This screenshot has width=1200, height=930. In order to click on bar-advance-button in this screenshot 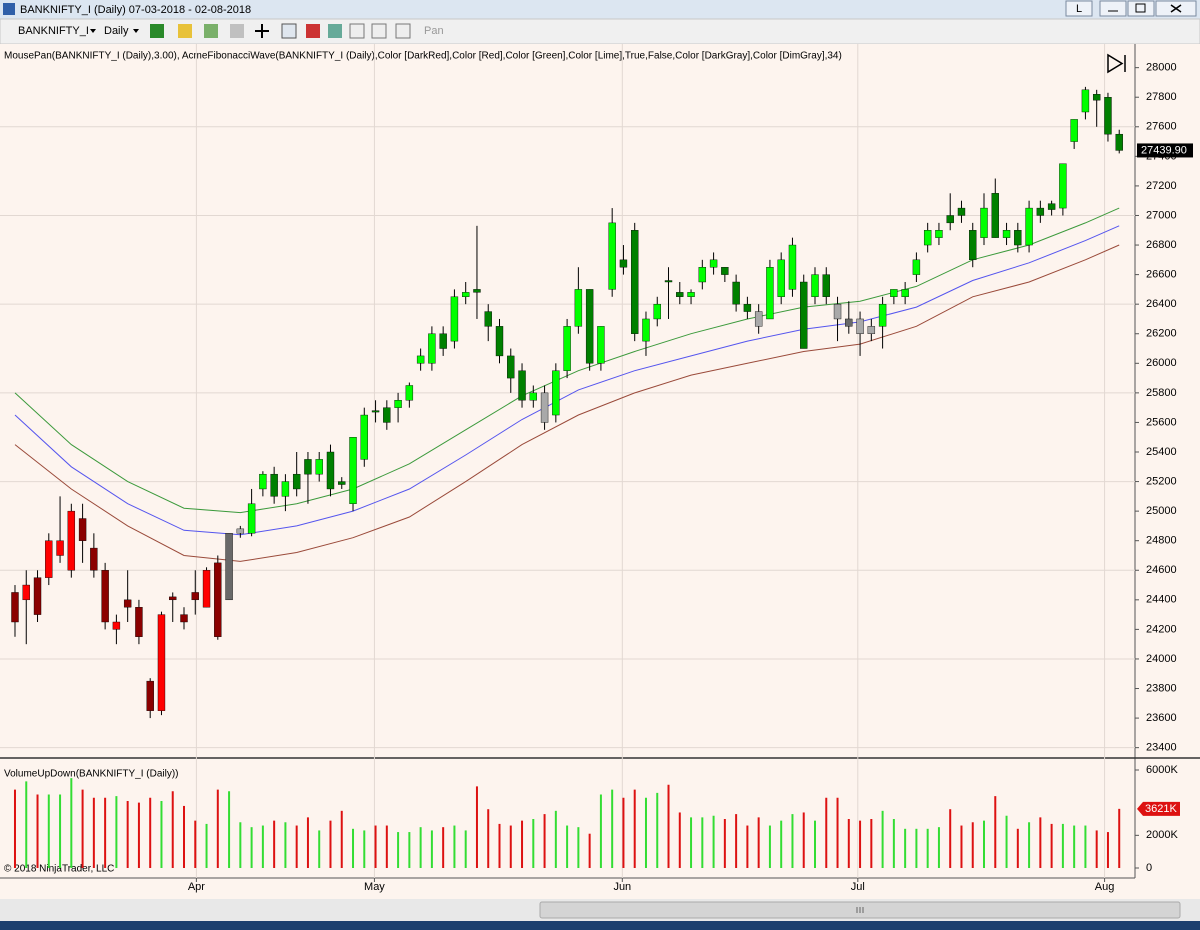, I will do `click(1116, 63)`.